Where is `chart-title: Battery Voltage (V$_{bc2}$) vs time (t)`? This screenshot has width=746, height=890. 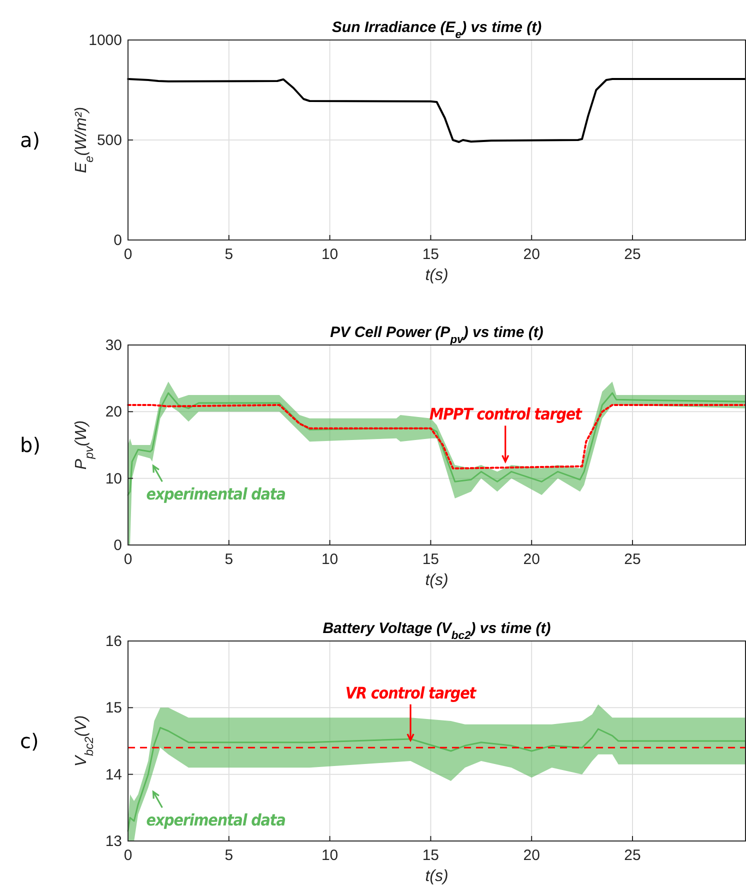
chart-title: Battery Voltage (V$_{bc2}$) vs time (t) is located at coordinates (436, 631).